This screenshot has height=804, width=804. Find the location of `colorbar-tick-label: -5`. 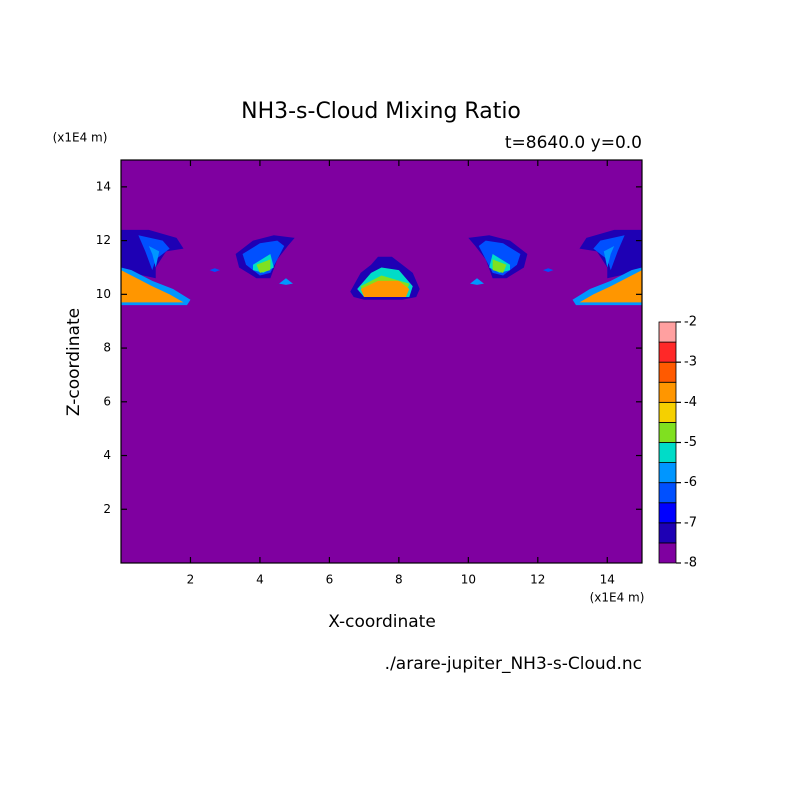

colorbar-tick-label: -5 is located at coordinates (690, 442).